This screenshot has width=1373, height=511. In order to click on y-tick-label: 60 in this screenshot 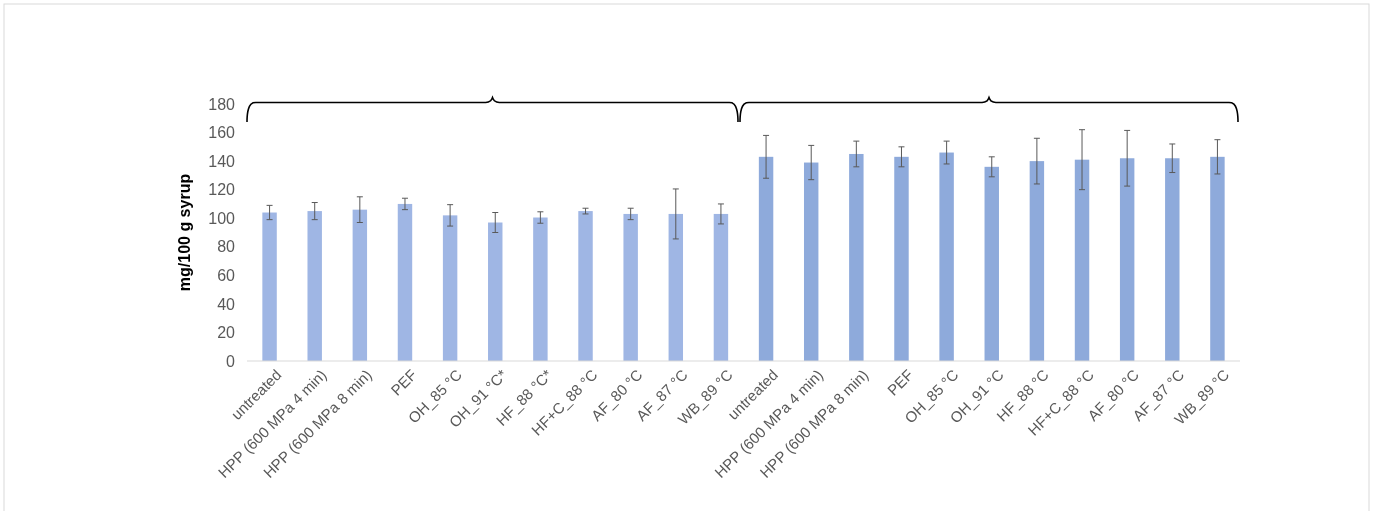, I will do `click(226, 275)`.